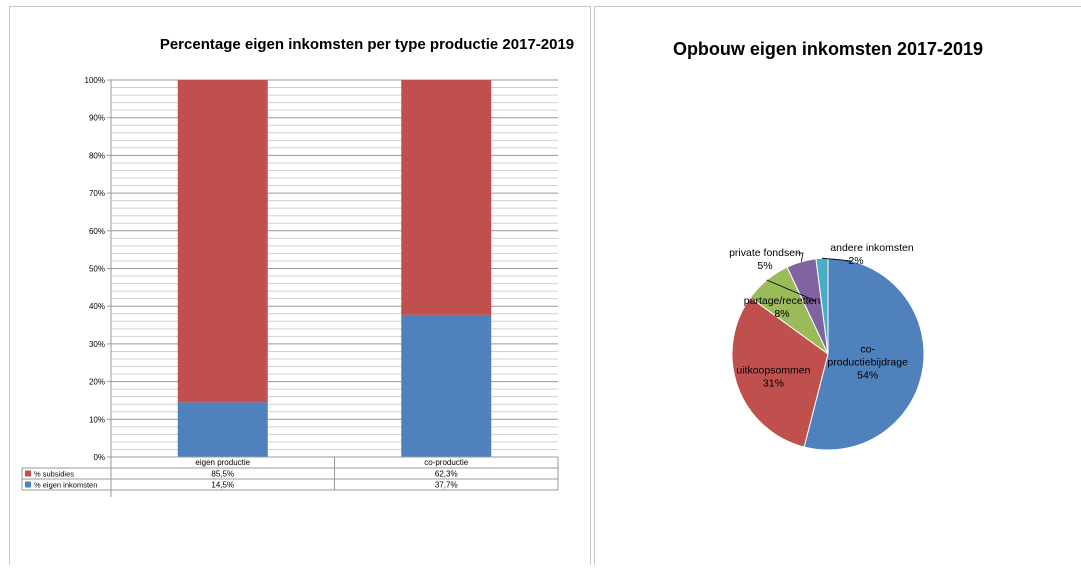 The width and height of the screenshot is (1081, 571). I want to click on slice-label: andere inkomsten, so click(872, 248).